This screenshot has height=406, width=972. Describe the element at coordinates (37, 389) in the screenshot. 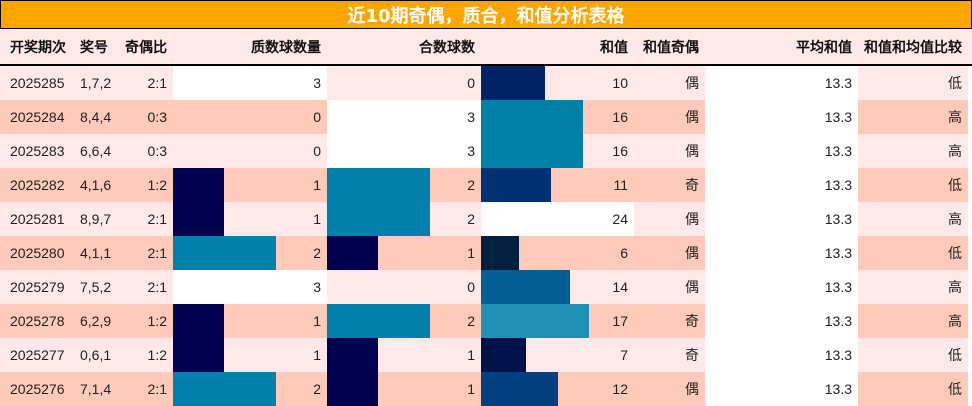

I see `cell-issue: 2025276` at that location.